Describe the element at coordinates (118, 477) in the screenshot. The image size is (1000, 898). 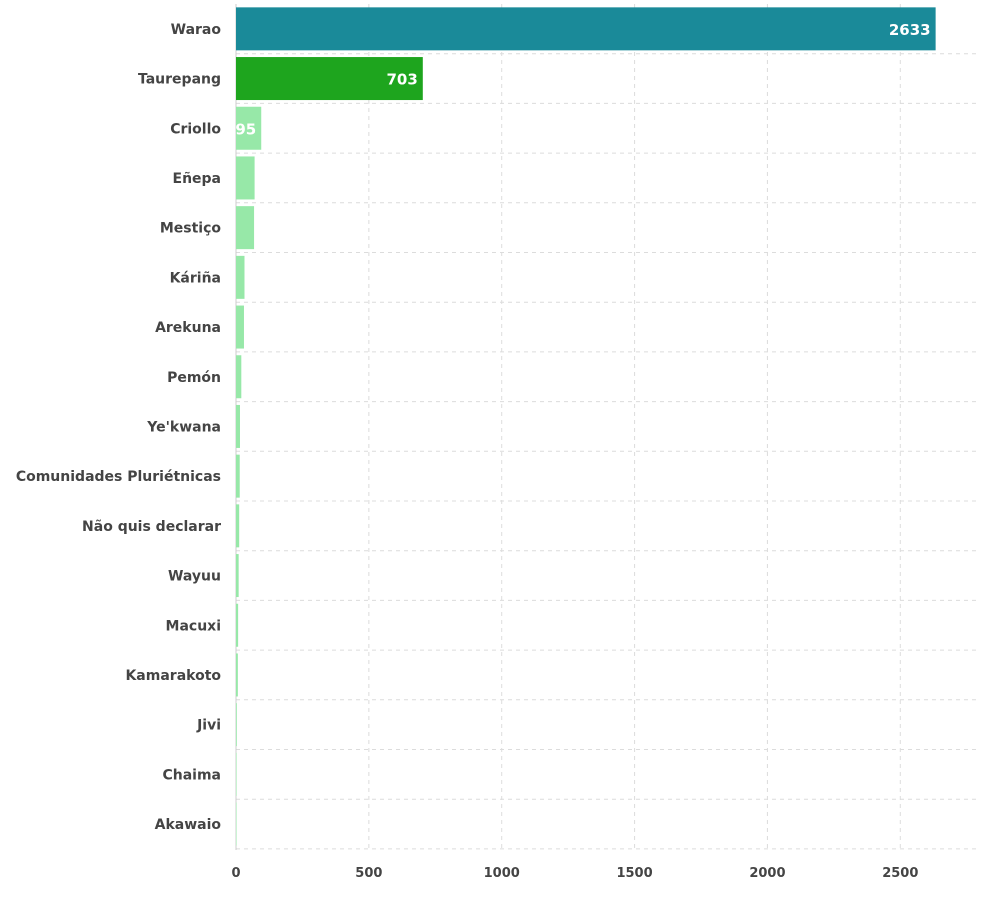
I see `category-label: Comunidades Pluriétnicas` at that location.